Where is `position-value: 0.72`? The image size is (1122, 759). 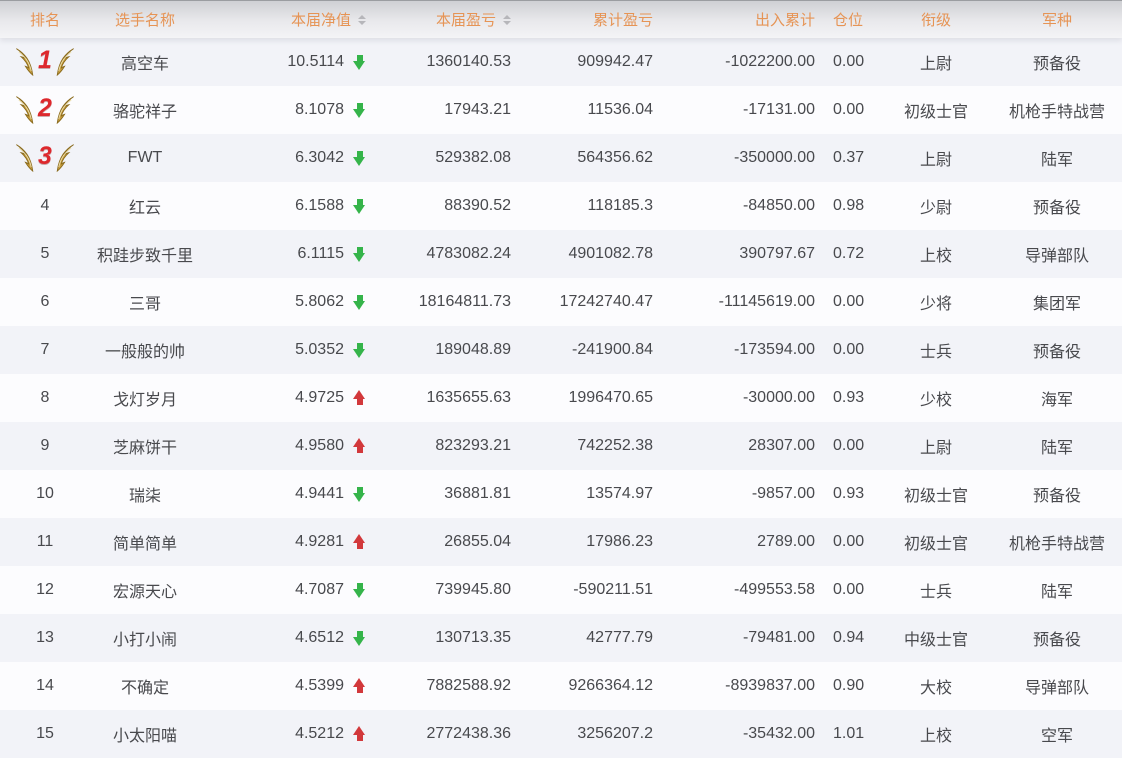 position-value: 0.72 is located at coordinates (849, 253).